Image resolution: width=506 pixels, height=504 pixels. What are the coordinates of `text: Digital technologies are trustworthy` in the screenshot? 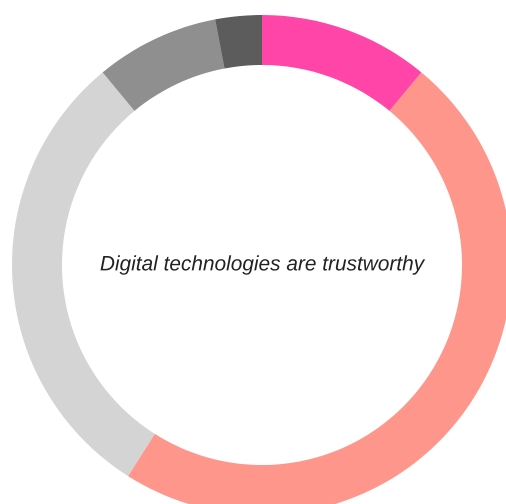 It's located at (263, 265).